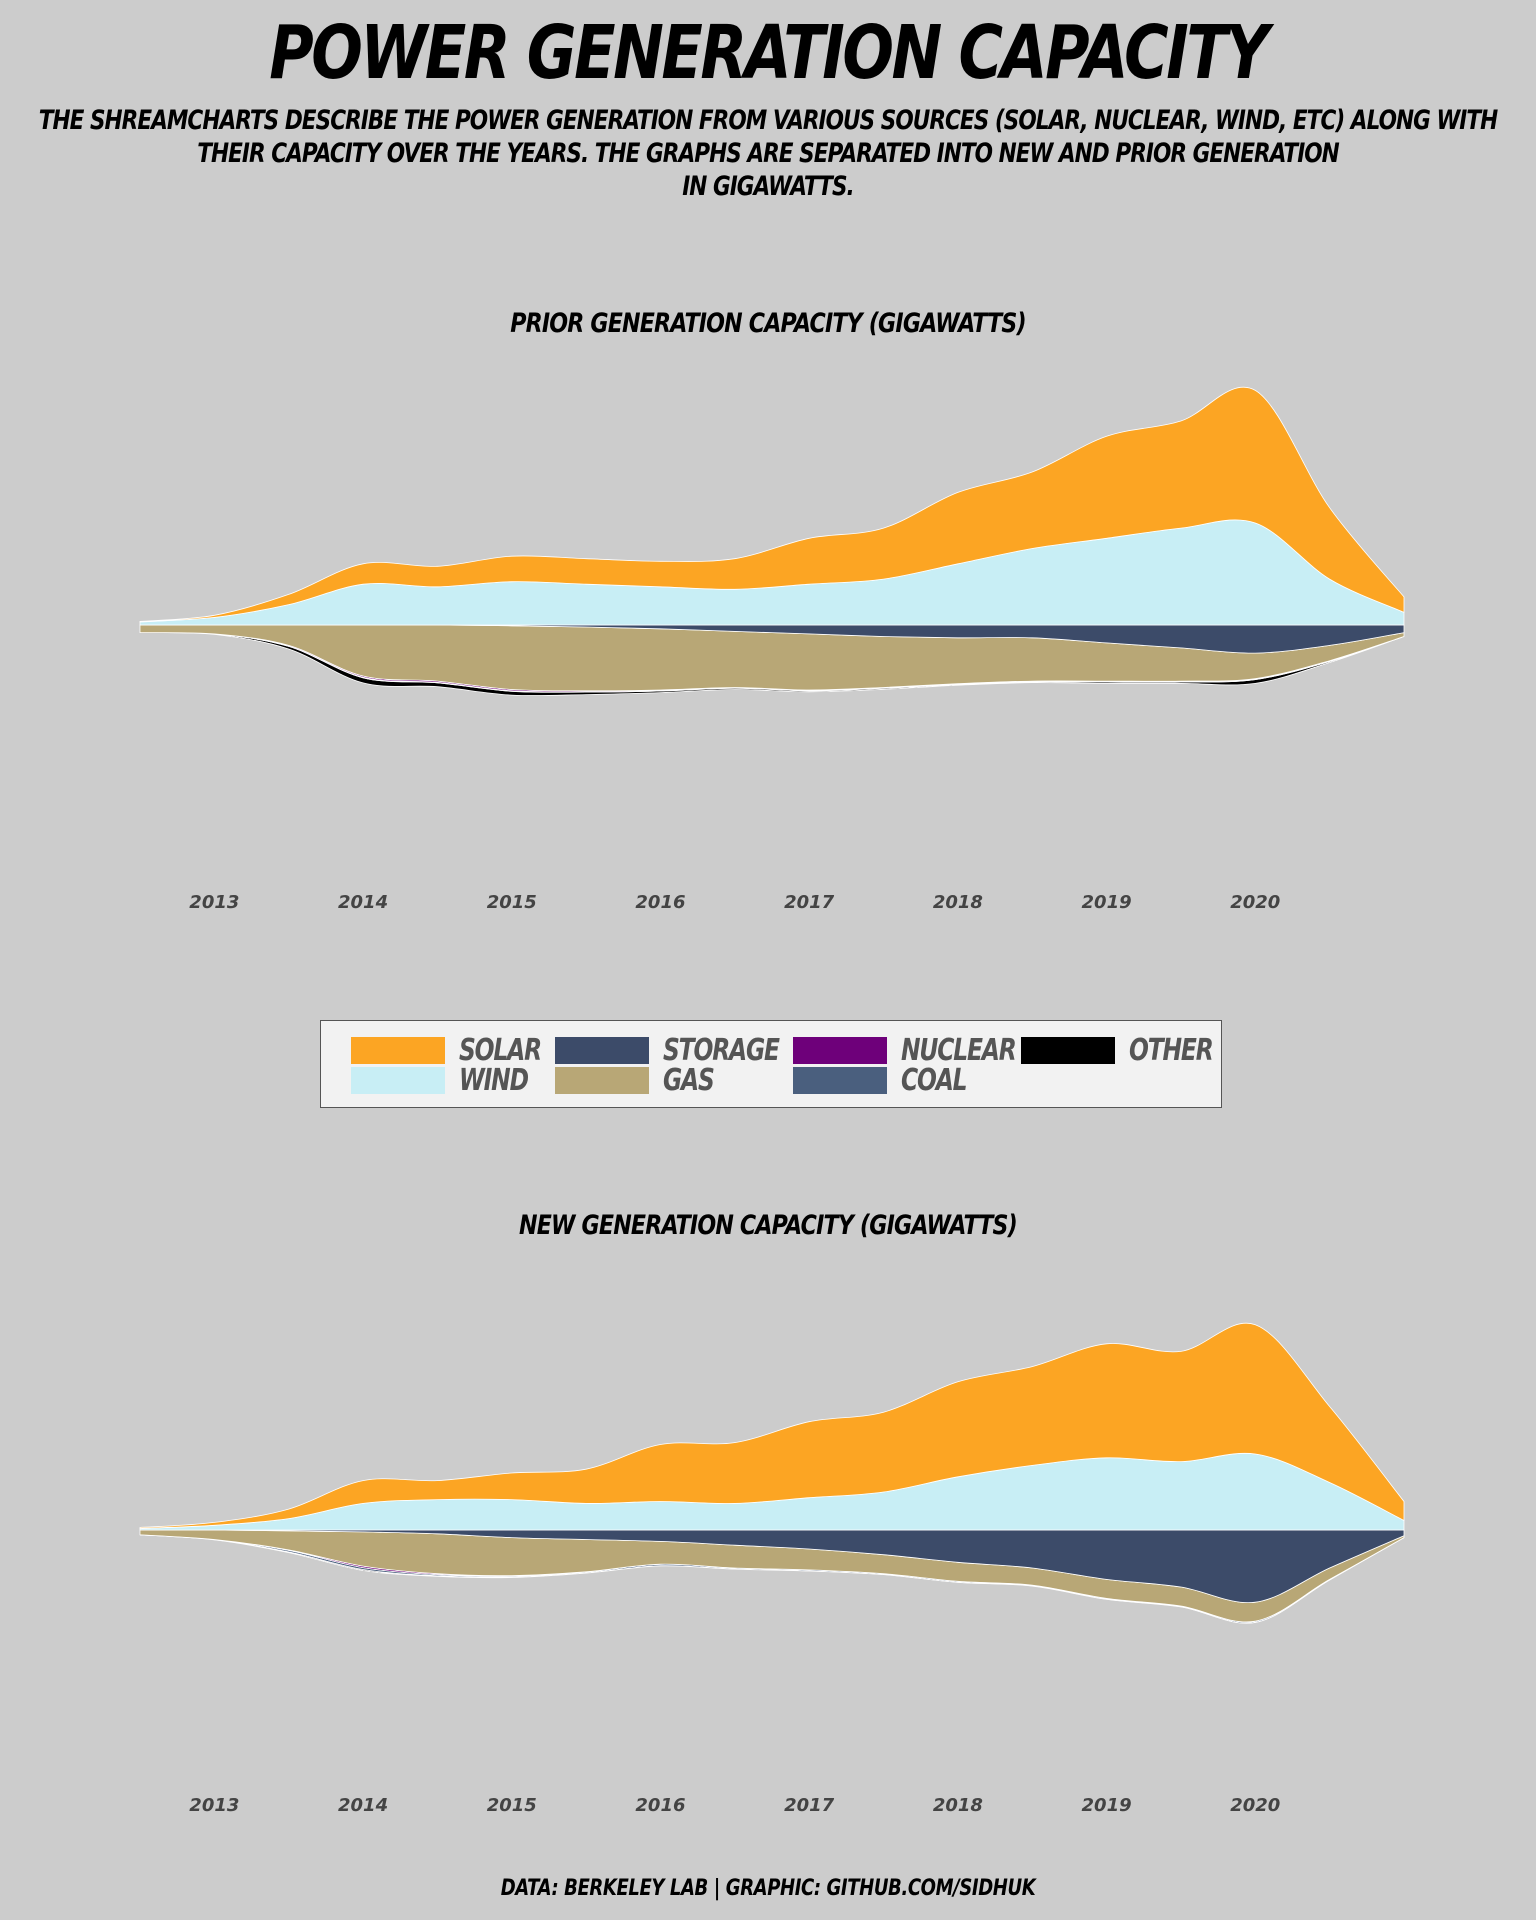 The height and width of the screenshot is (1920, 1536). Describe the element at coordinates (959, 1050) in the screenshot. I see `legend-label-nuclear: NUCLEAR` at that location.